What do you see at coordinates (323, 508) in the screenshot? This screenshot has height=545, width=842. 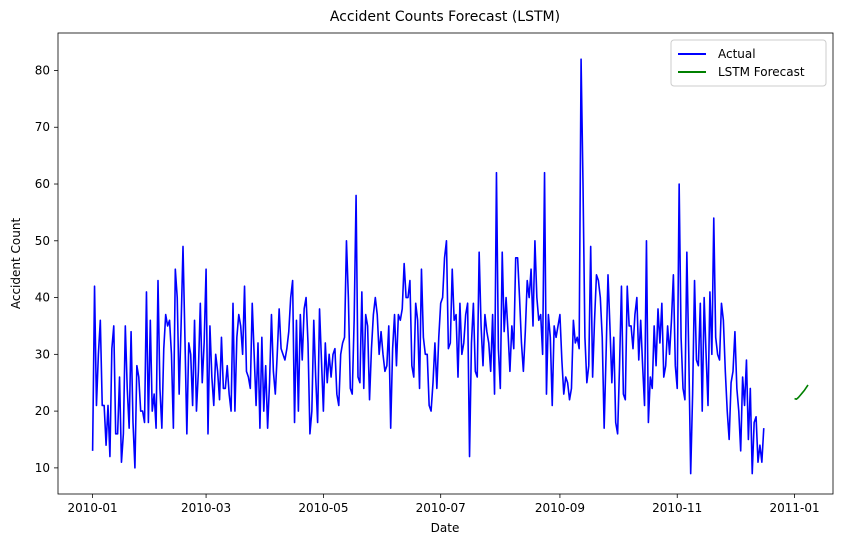 I see `x-tick-label: 2010-05` at bounding box center [323, 508].